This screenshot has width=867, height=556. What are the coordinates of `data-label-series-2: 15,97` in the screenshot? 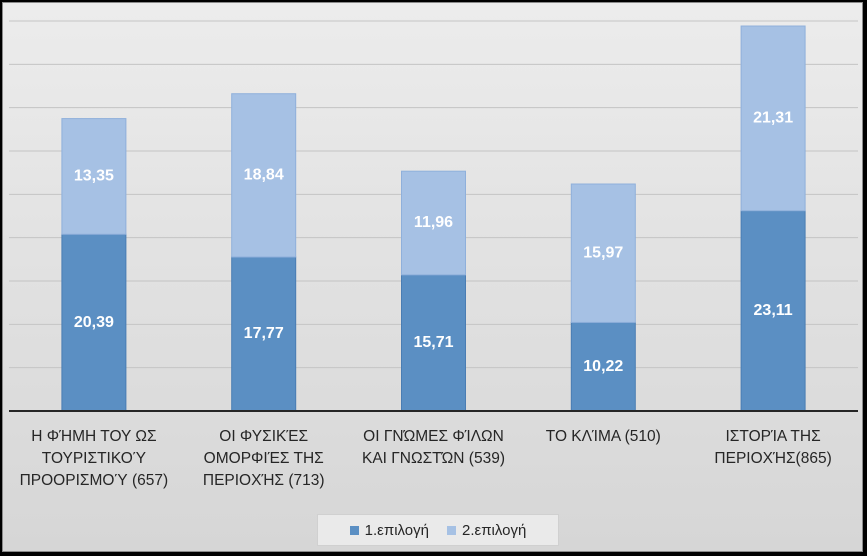 It's located at (603, 252).